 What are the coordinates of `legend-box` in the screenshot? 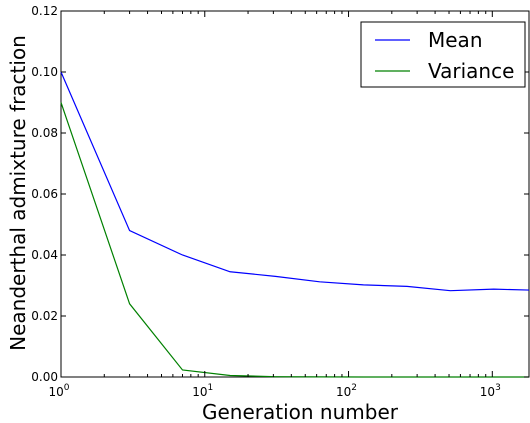 It's located at (443, 54).